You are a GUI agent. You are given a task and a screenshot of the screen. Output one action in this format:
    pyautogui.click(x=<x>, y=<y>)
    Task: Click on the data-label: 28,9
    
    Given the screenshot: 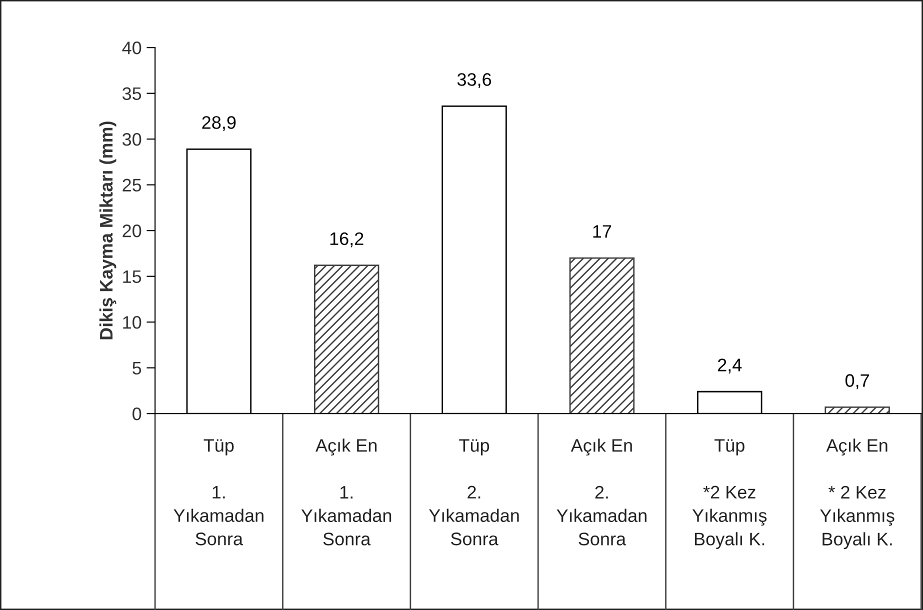 What is the action you would take?
    pyautogui.click(x=219, y=124)
    